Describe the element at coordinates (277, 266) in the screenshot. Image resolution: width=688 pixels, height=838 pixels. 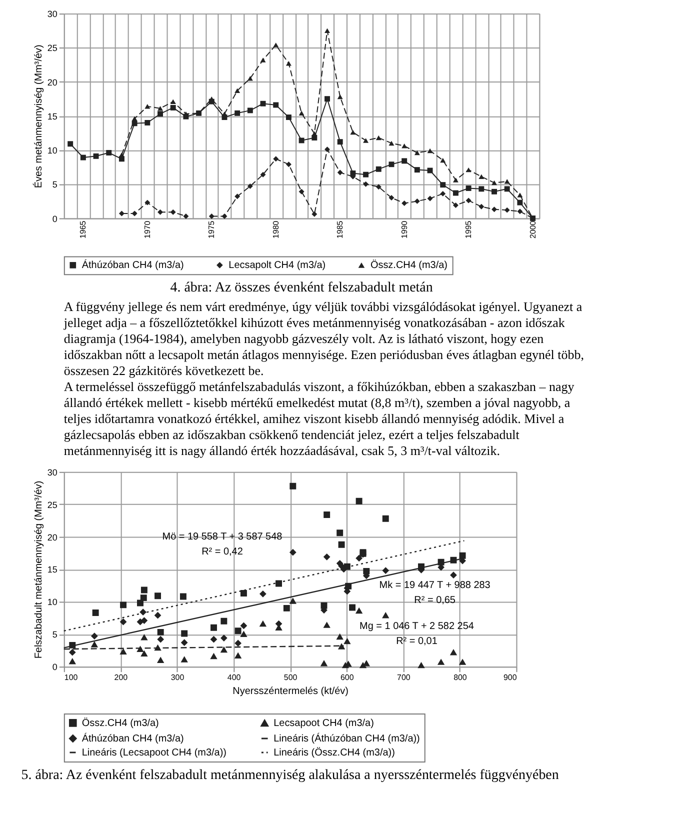
I see `legend-label: Lecsapolt CH4 (m3/a)` at that location.